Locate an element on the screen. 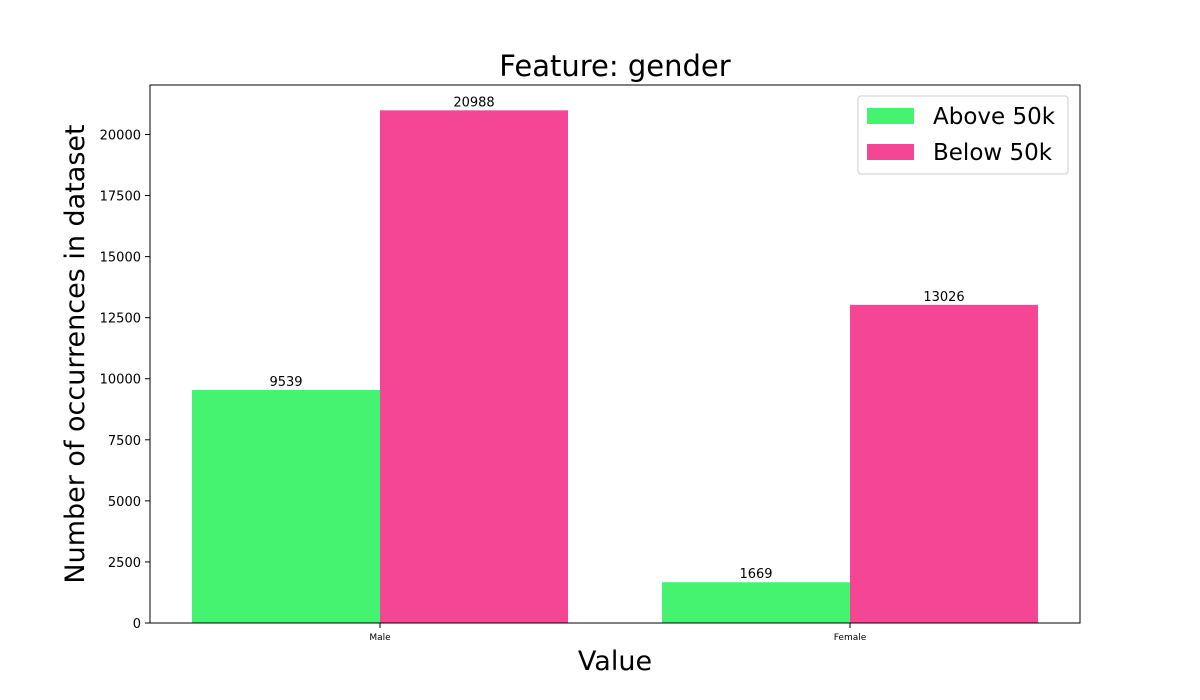 This screenshot has width=1200, height=700. chart-title: Feature: gender is located at coordinates (614, 66).